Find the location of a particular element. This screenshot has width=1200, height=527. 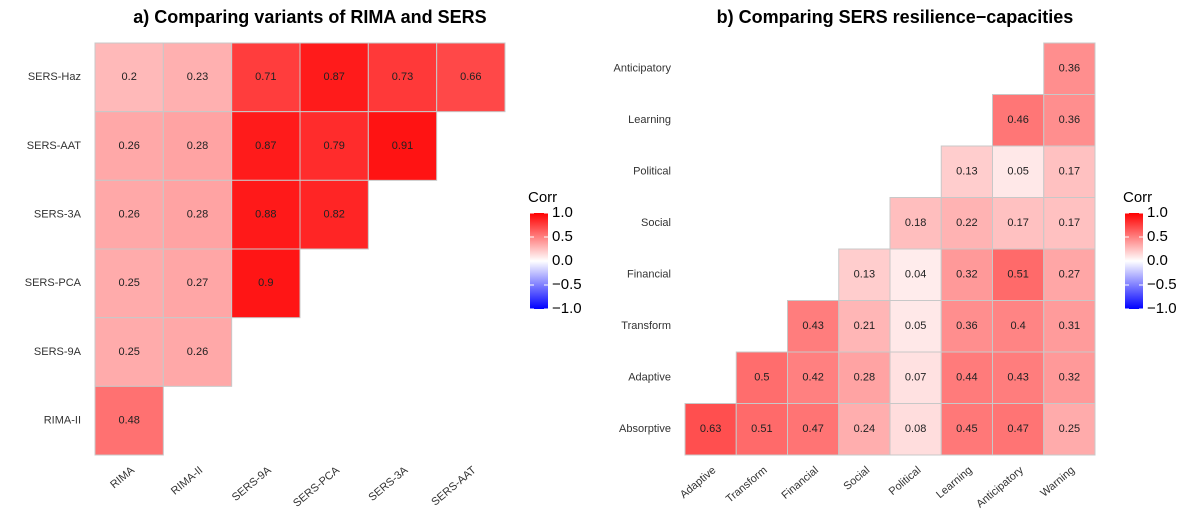

x-tick-label: SERS-PCA is located at coordinates (316, 487).